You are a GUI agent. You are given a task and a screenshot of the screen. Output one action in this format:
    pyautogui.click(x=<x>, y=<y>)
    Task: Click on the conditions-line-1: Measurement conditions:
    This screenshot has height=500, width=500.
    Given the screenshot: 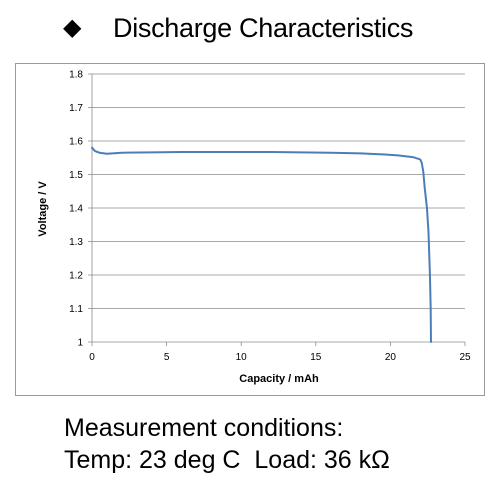 What is the action you would take?
    pyautogui.click(x=204, y=428)
    